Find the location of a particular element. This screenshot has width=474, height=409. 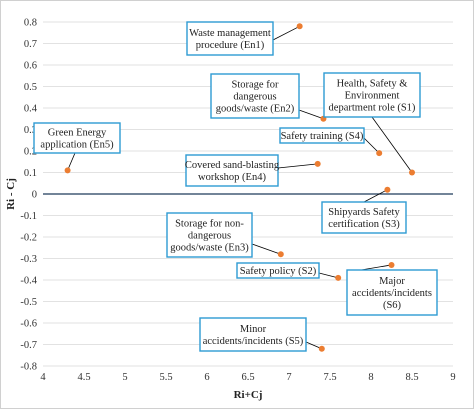

x-tick-label: 5 is located at coordinates (124, 377).